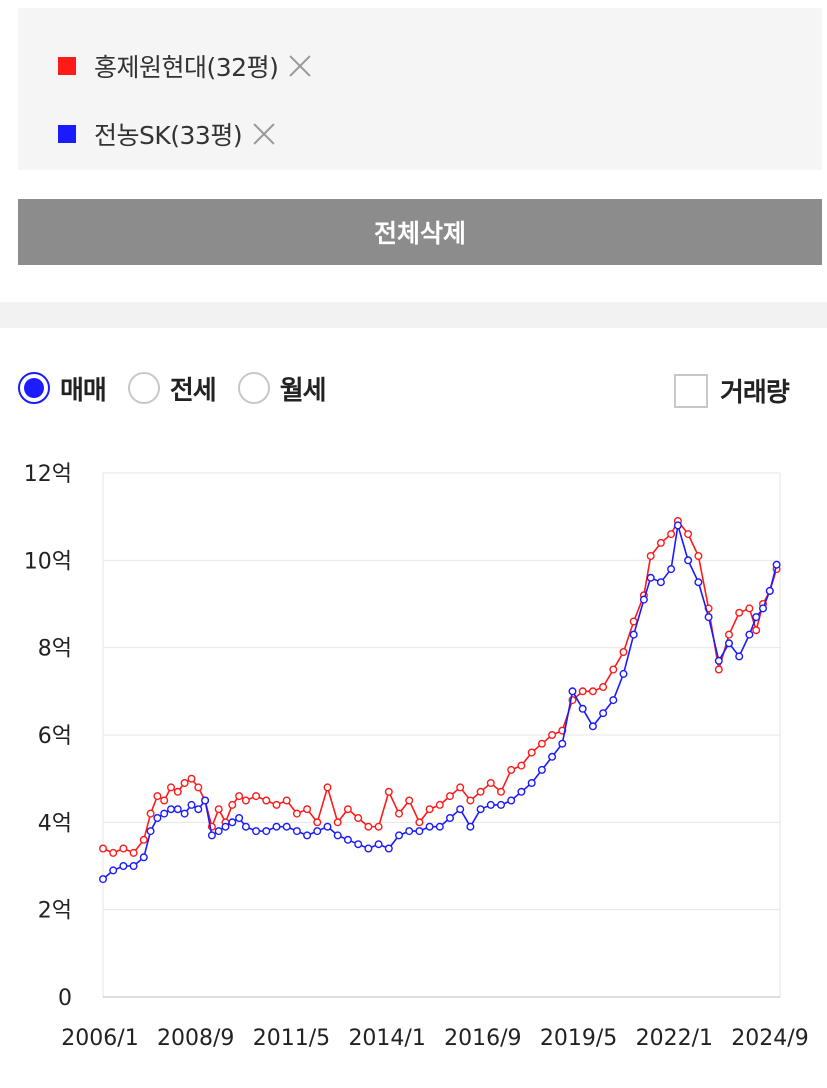  What do you see at coordinates (55, 911) in the screenshot?
I see `y-tick-label: 2억` at bounding box center [55, 911].